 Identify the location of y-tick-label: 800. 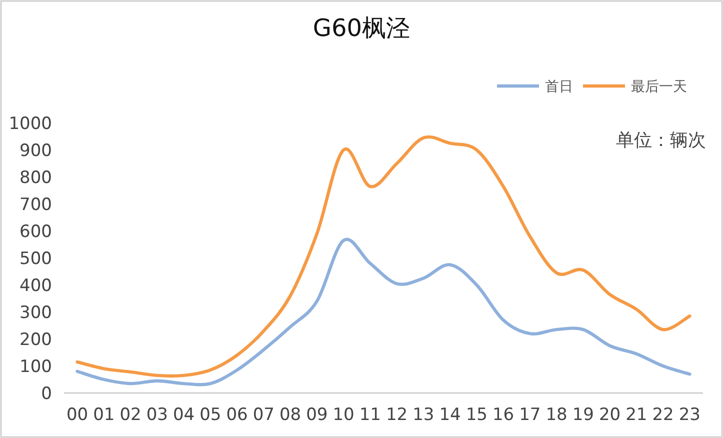
(36, 178).